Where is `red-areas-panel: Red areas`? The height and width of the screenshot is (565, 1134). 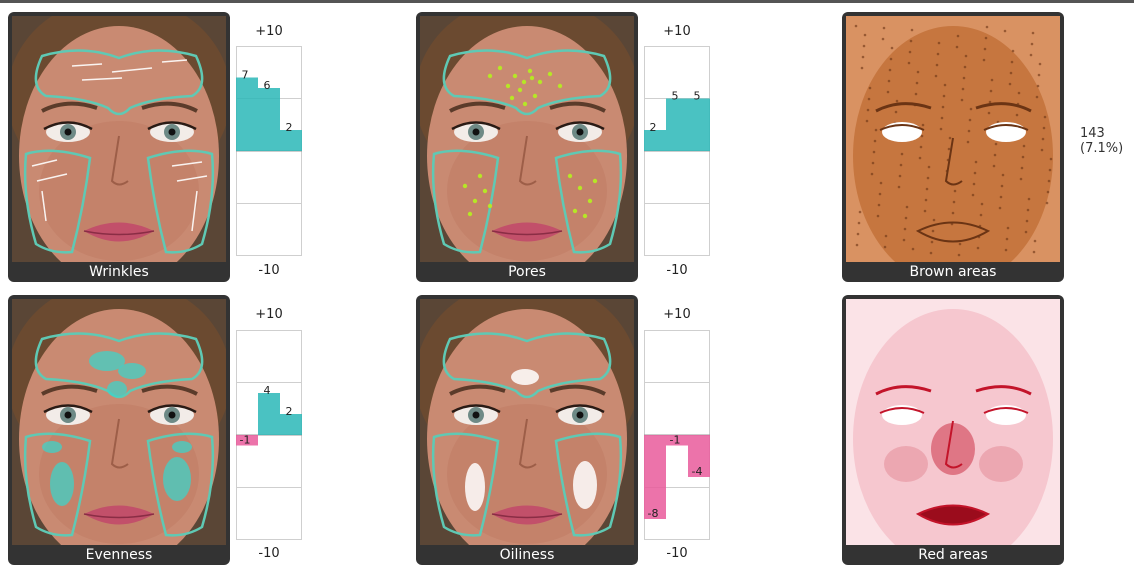 red-areas-panel: Red areas is located at coordinates (953, 430).